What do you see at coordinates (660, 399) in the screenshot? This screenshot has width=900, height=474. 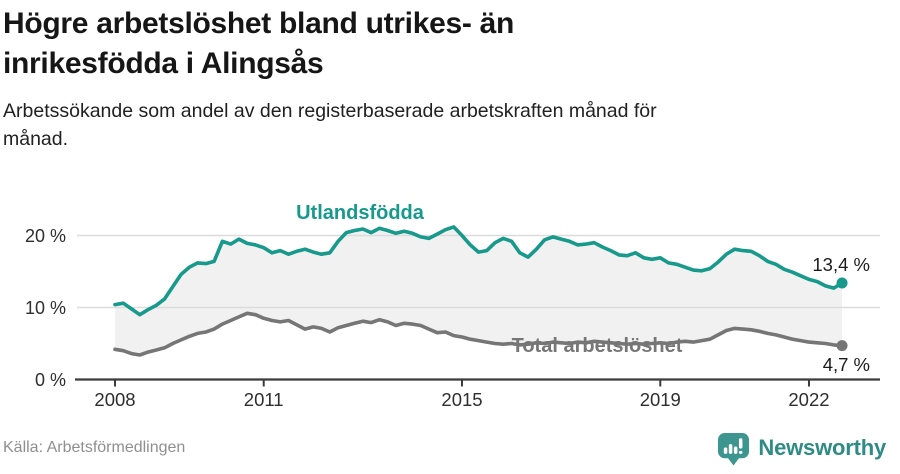 I see `x-tick-label-2019: 2019` at bounding box center [660, 399].